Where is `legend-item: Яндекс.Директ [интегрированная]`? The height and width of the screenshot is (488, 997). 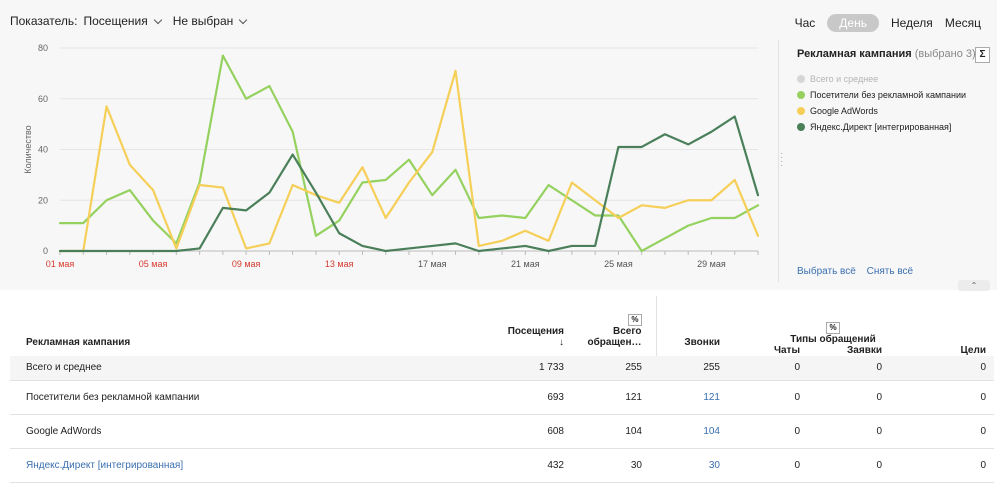
legend-item: Яндекс.Директ [интегрированная] is located at coordinates (881, 127).